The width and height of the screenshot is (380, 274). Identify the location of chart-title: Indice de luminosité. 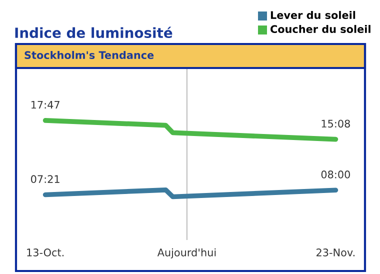
(93, 32).